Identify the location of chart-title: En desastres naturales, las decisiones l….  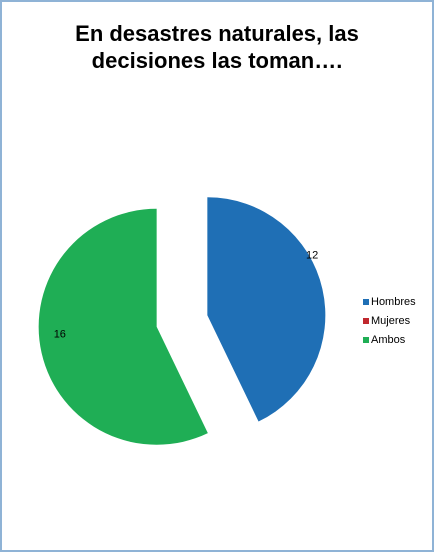
(217, 47).